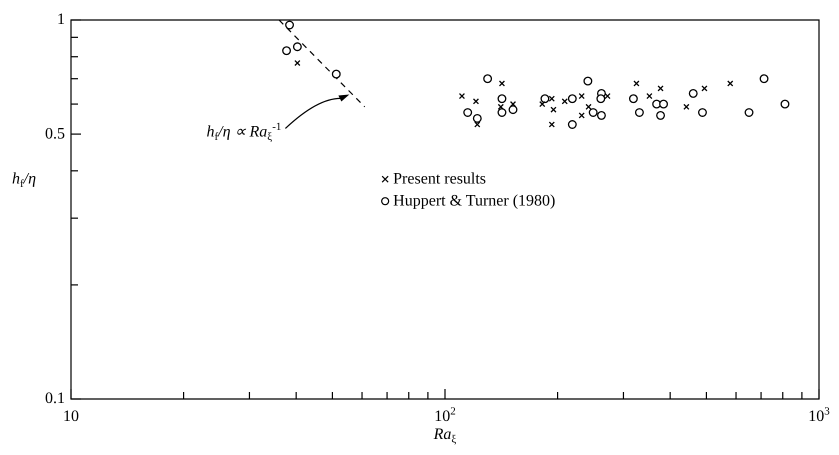 The width and height of the screenshot is (839, 455). What do you see at coordinates (71, 417) in the screenshot?
I see `x-tick-label: 10` at bounding box center [71, 417].